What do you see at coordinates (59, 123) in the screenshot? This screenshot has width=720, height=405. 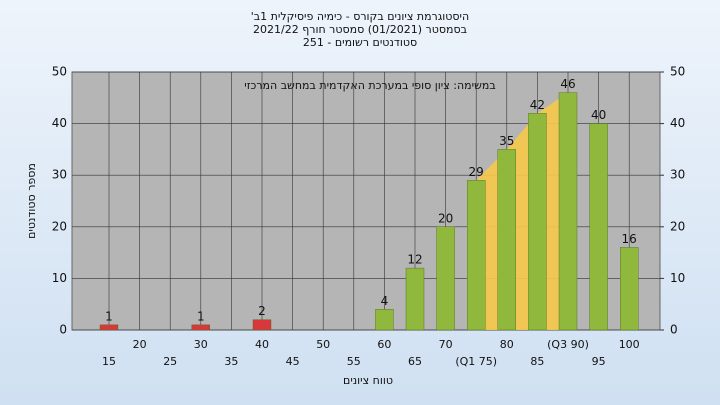 I see `y-tick-label: 40` at bounding box center [59, 123].